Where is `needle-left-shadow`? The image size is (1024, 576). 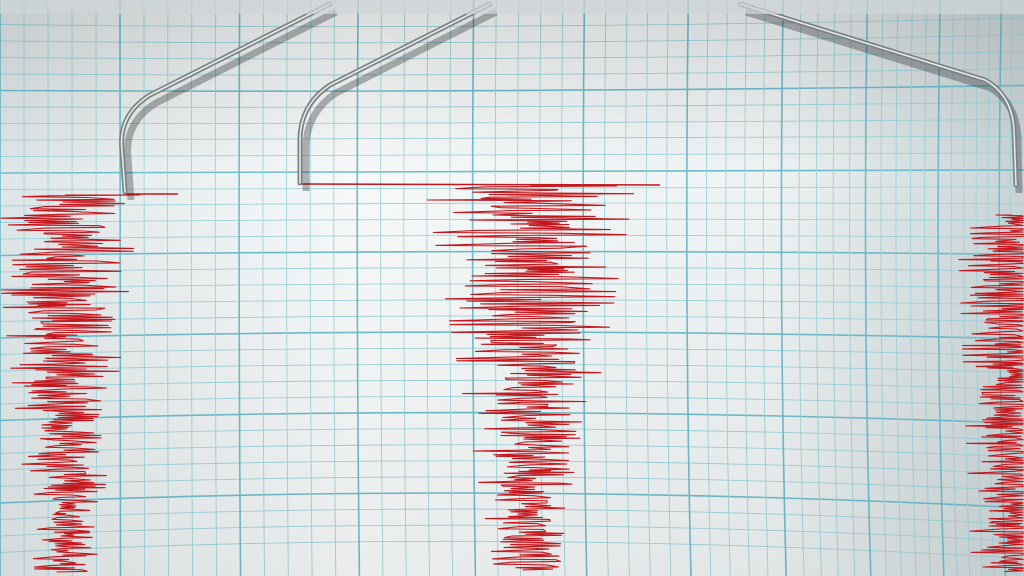 needle-left-shadow is located at coordinates (231, 104).